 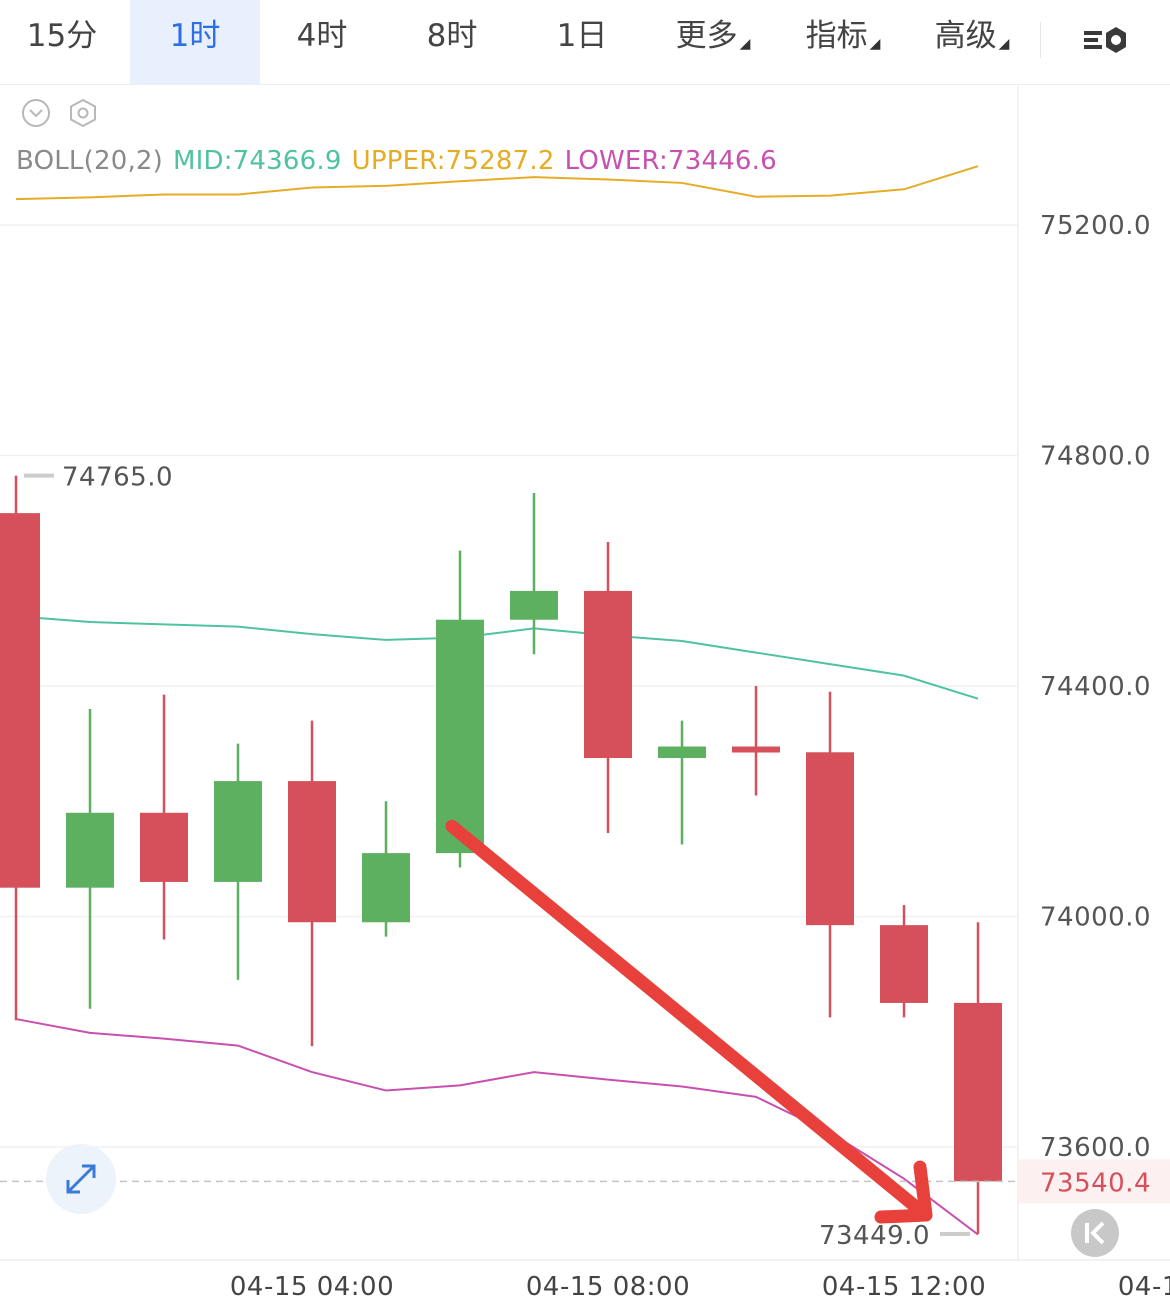 What do you see at coordinates (903, 1192) in the screenshot?
I see `annotation-arrow-head` at bounding box center [903, 1192].